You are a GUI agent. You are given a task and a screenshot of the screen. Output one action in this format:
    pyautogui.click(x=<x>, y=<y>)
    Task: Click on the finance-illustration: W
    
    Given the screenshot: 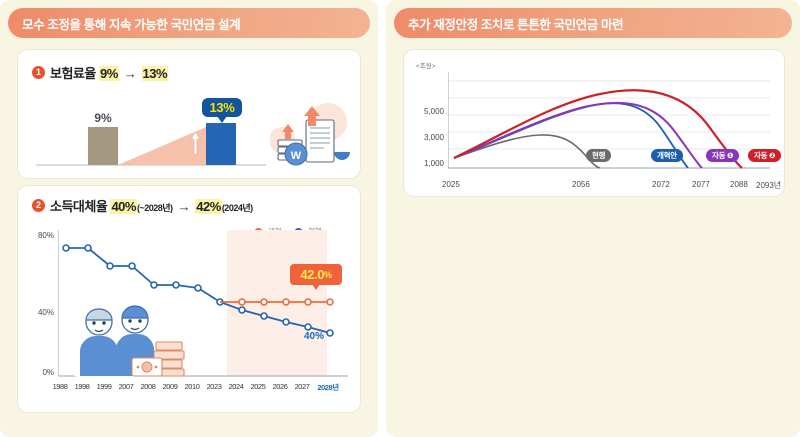 What is the action you would take?
    pyautogui.click(x=310, y=134)
    